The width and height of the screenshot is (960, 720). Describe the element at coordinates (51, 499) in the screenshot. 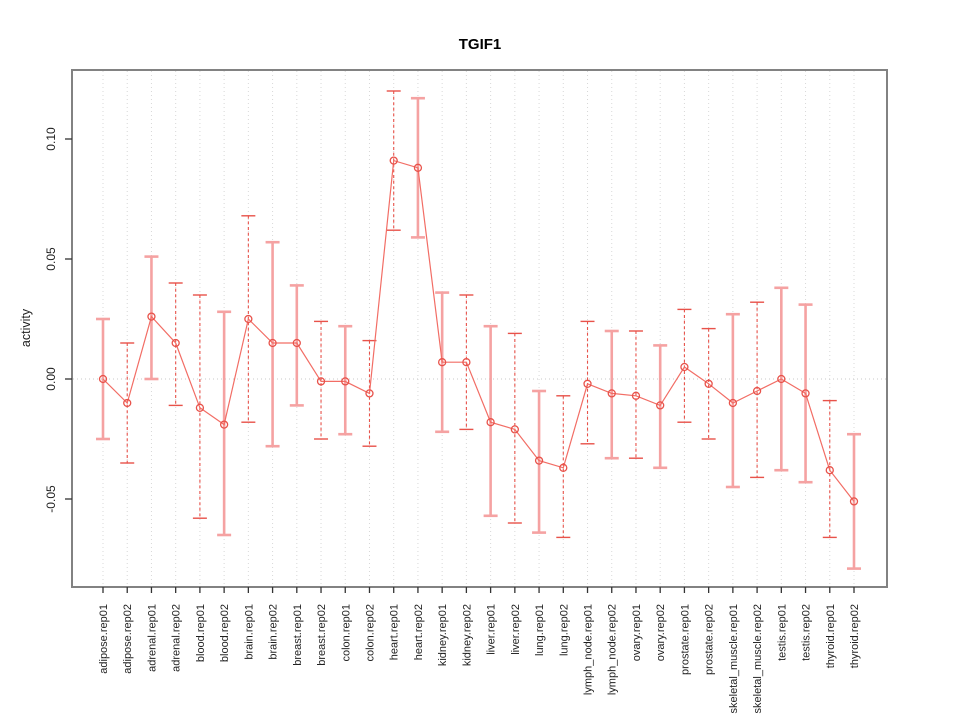

I see `y-tick-label: -0.05` at that location.